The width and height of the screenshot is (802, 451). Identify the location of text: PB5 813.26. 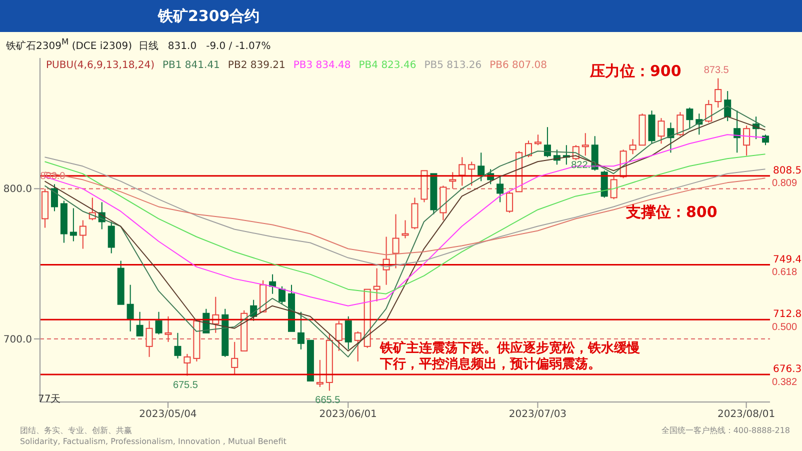
(453, 65).